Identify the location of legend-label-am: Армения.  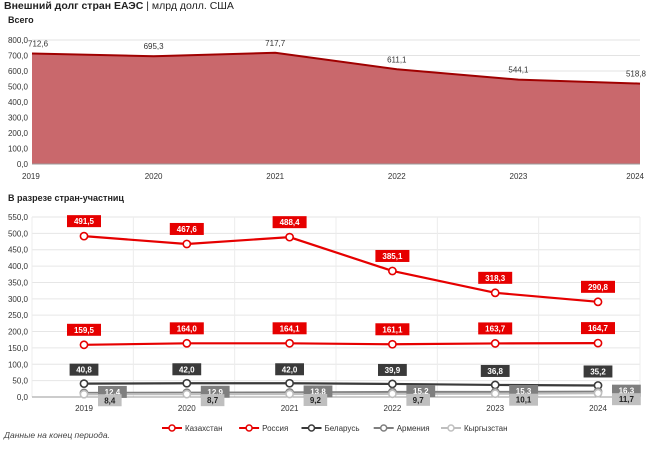
(413, 428).